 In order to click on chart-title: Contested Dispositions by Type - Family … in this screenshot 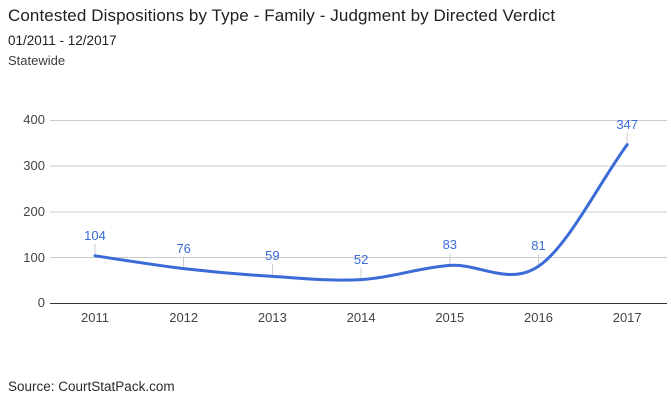, I will do `click(282, 15)`.